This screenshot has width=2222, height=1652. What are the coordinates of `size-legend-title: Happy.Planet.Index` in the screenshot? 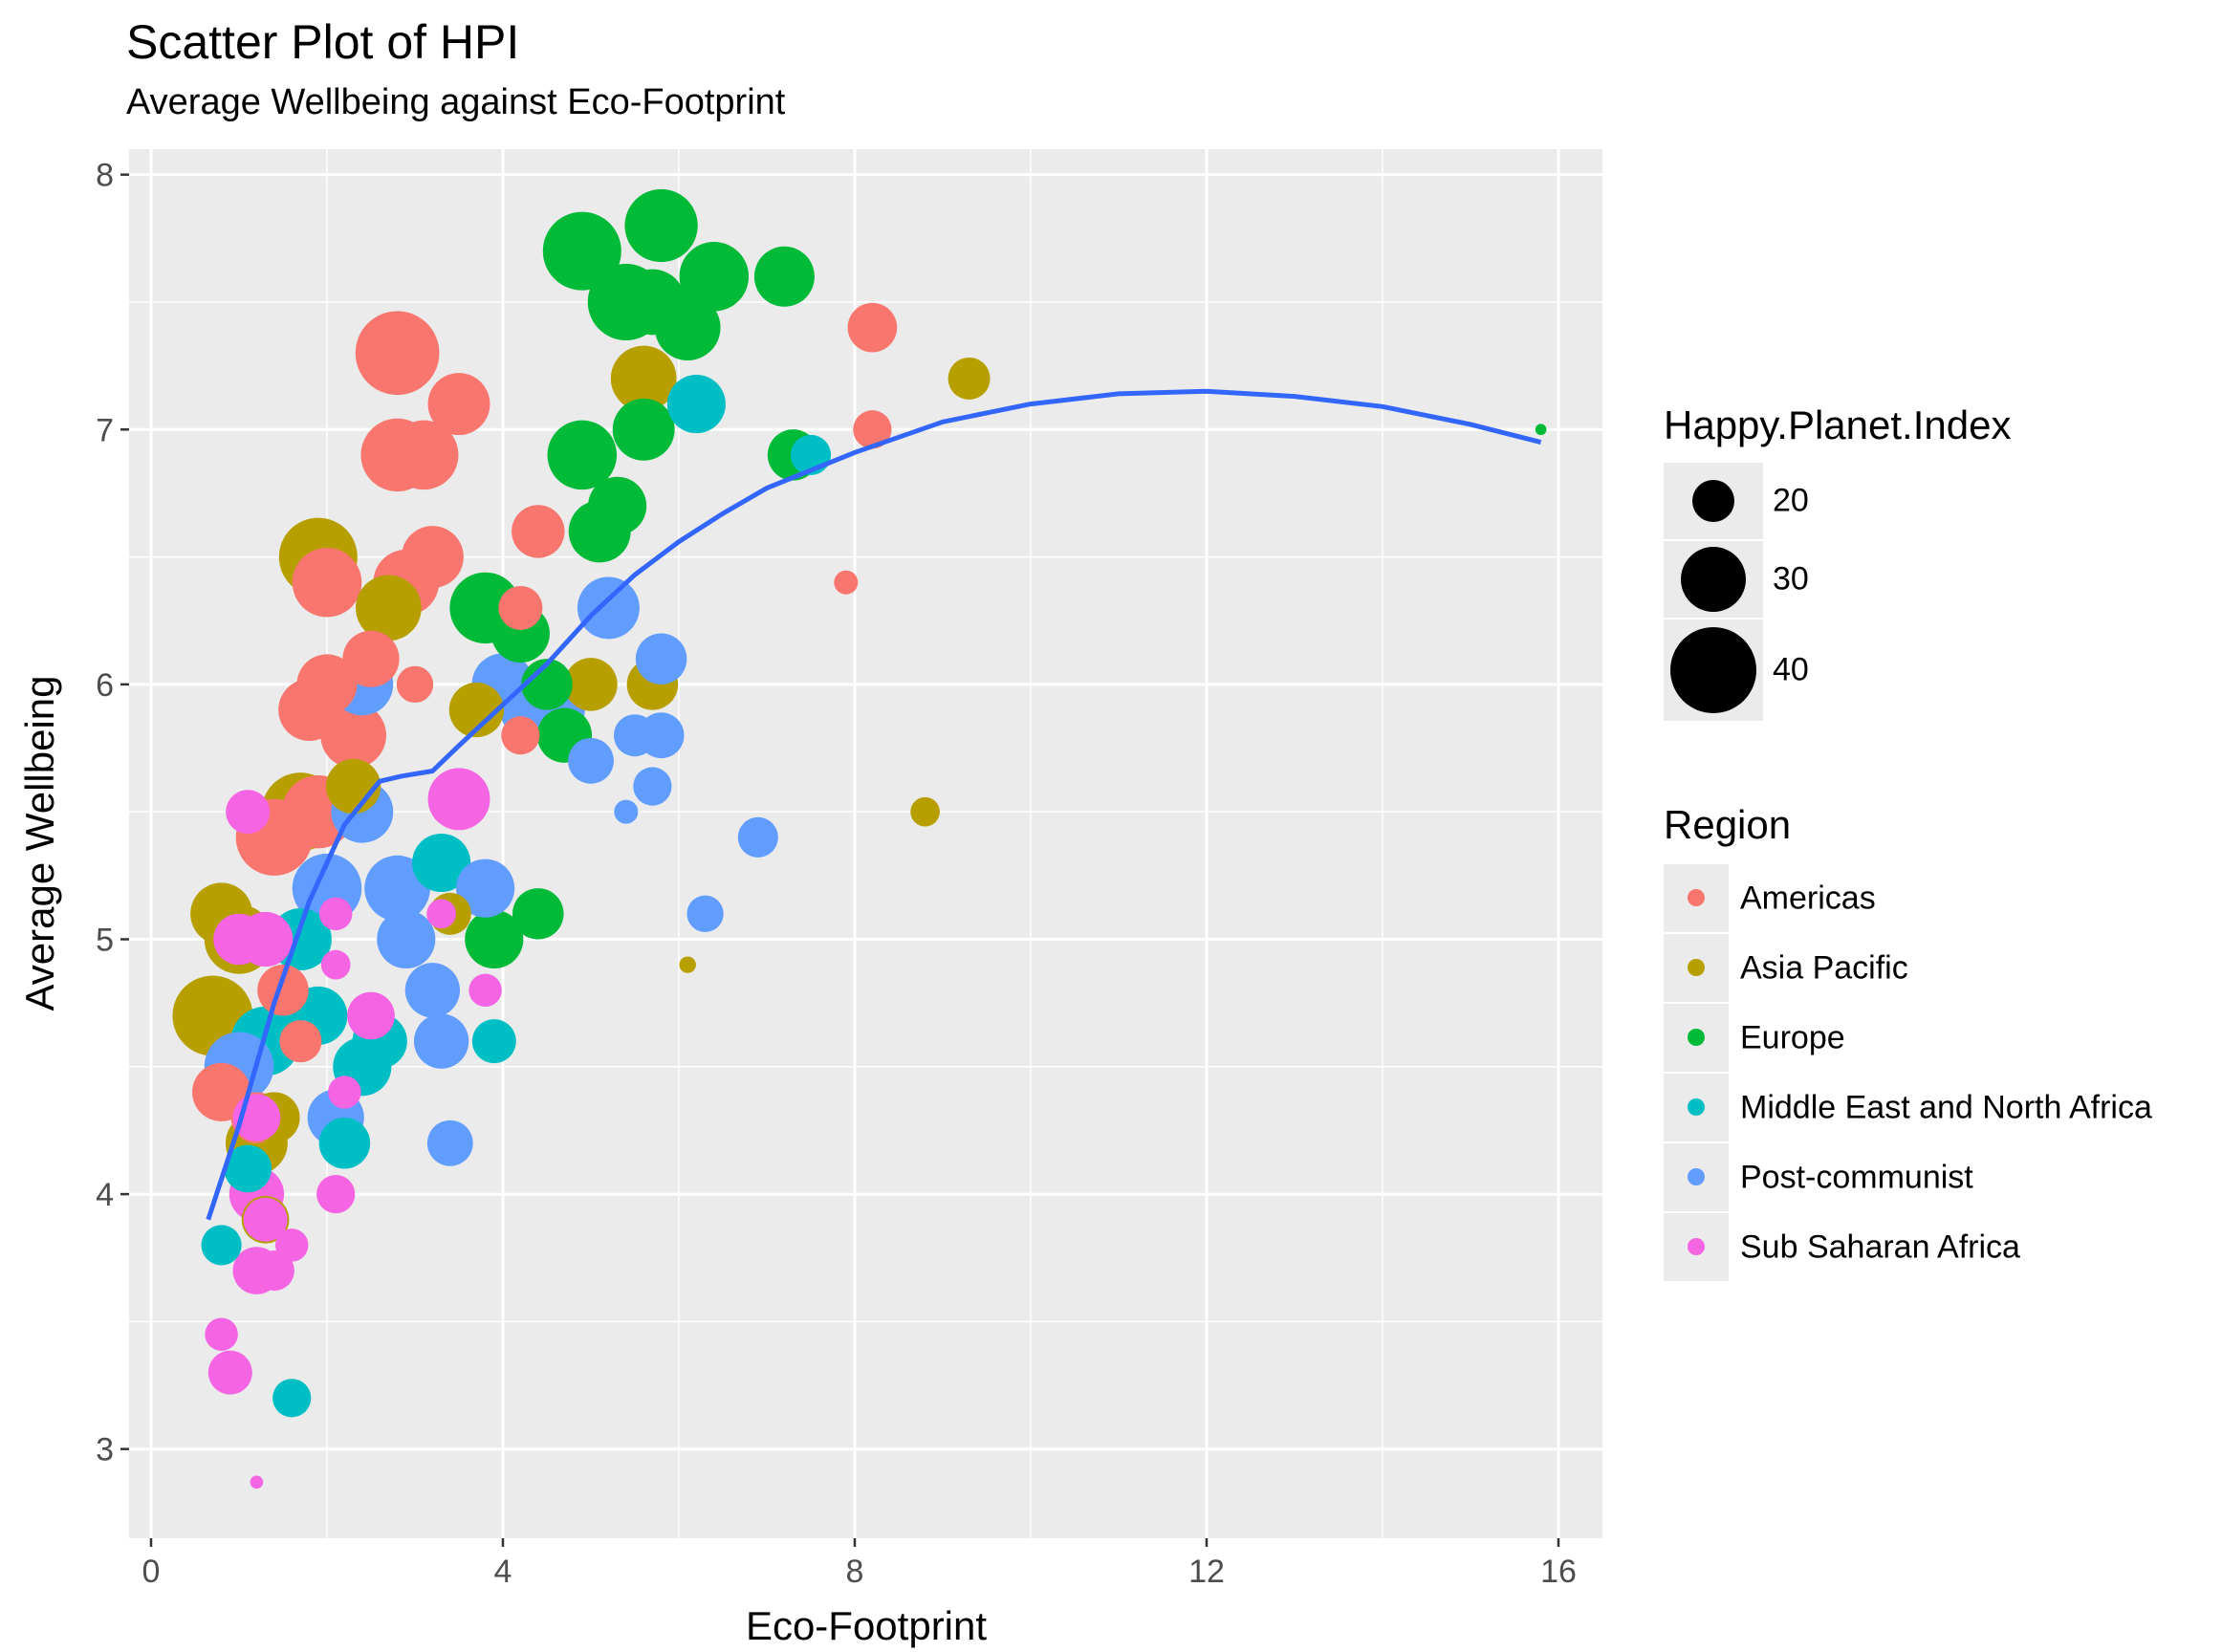 It's located at (1838, 424).